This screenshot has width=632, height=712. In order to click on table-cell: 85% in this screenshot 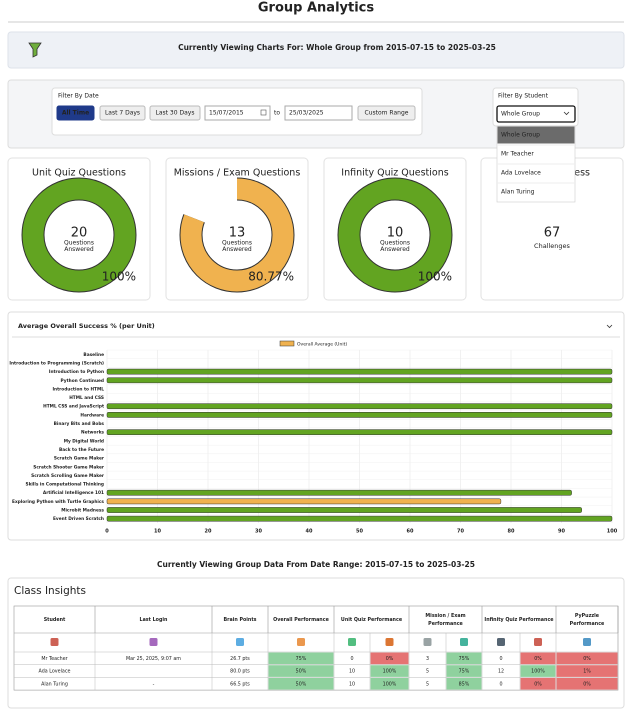, I will do `click(464, 684)`.